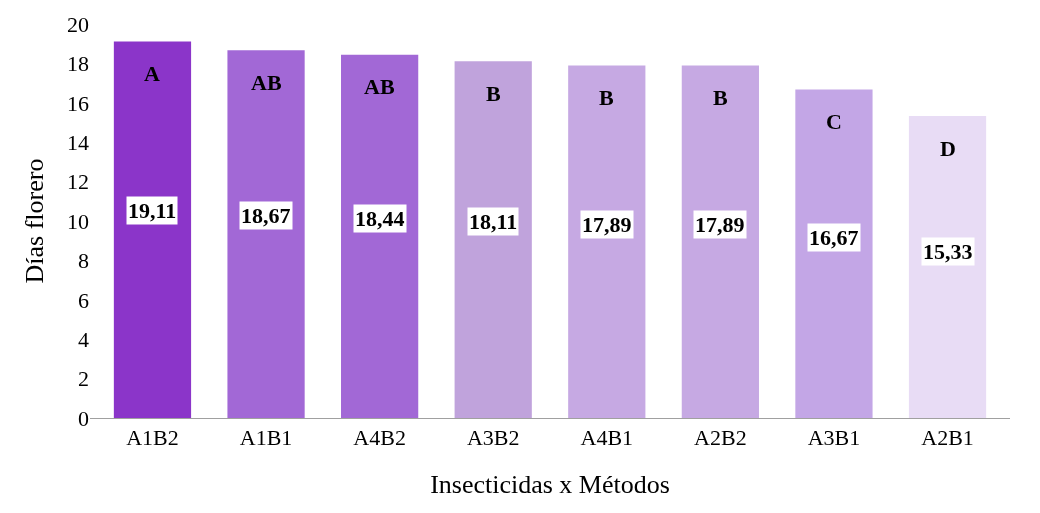  What do you see at coordinates (493, 438) in the screenshot?
I see `x-tick-label: A3B2` at bounding box center [493, 438].